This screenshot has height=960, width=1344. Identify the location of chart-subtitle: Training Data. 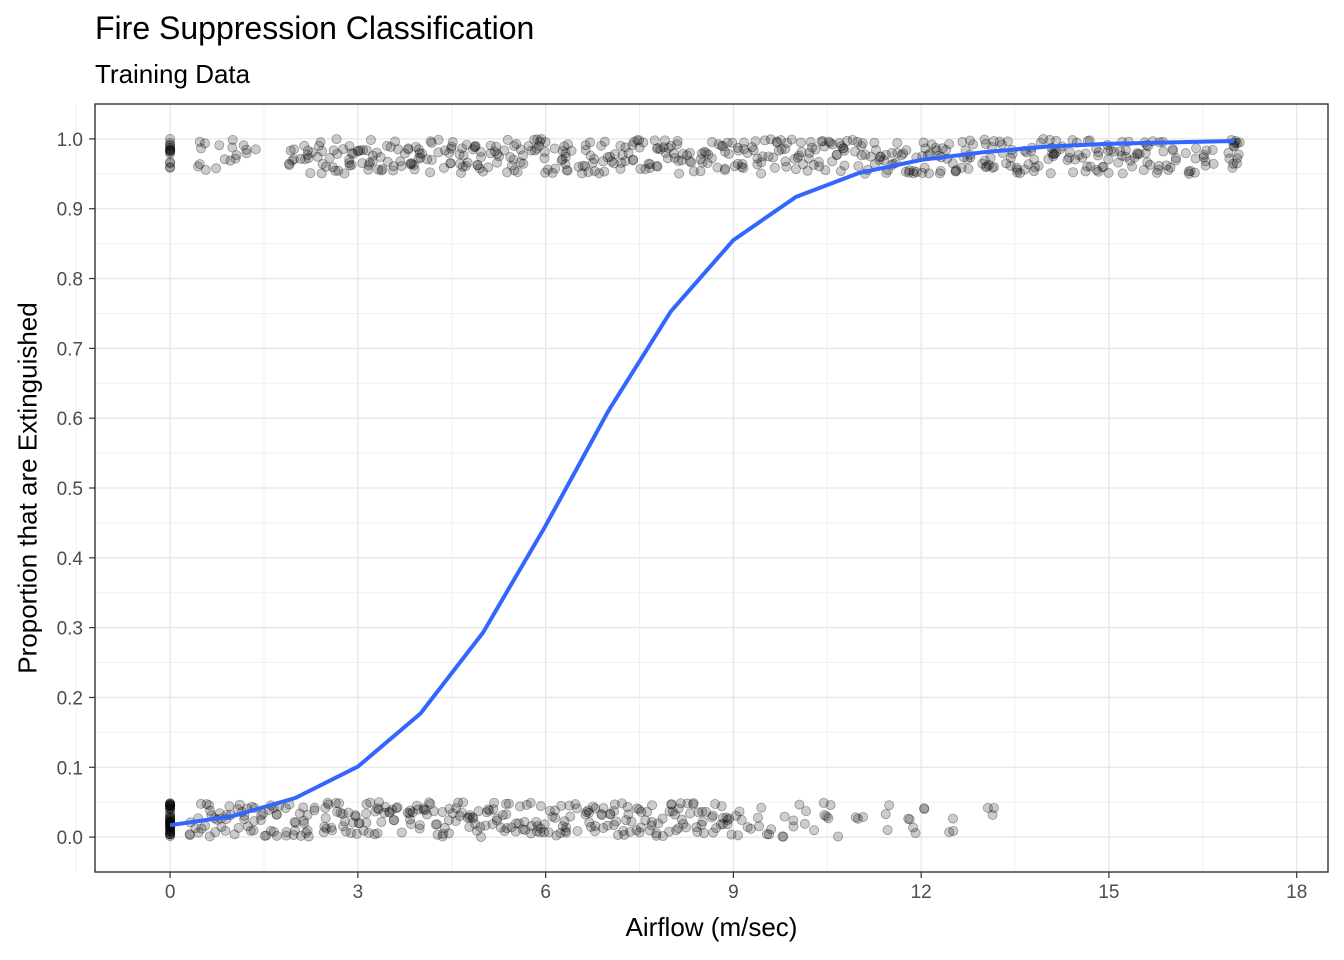
(173, 74).